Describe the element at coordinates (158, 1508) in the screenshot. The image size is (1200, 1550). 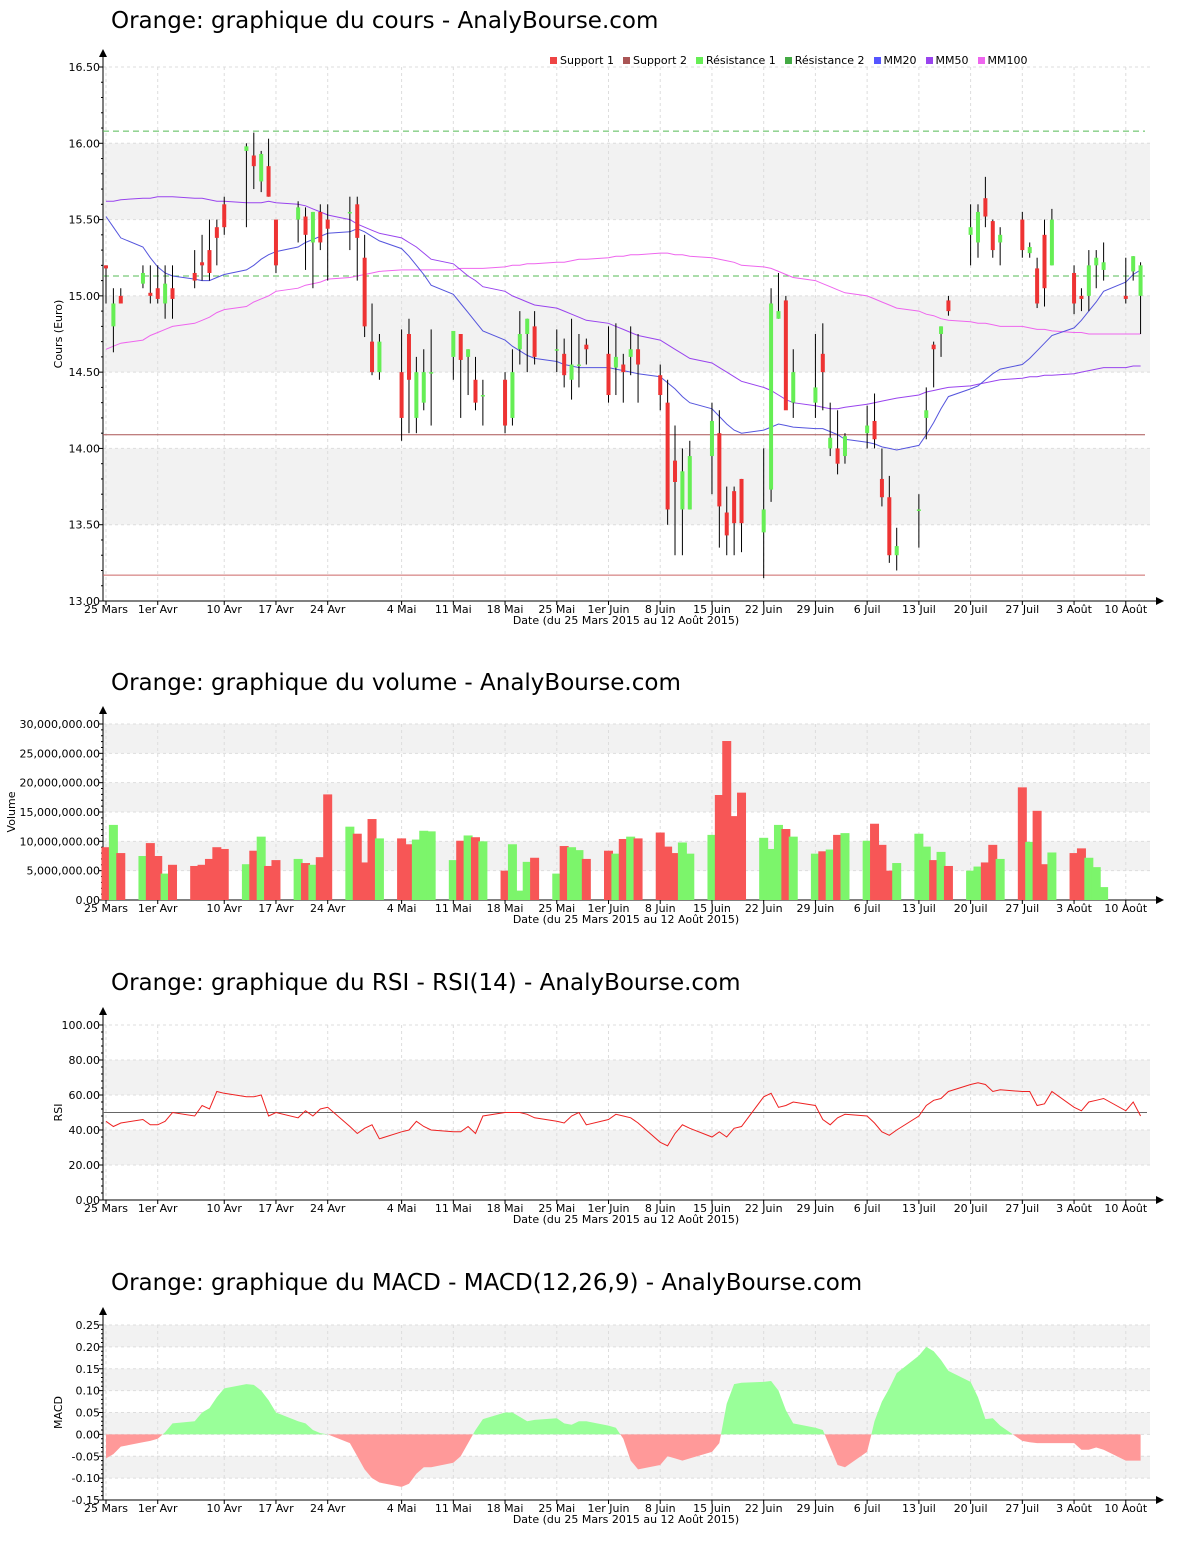
I see `macd-xtick-label: 1er Avr` at that location.